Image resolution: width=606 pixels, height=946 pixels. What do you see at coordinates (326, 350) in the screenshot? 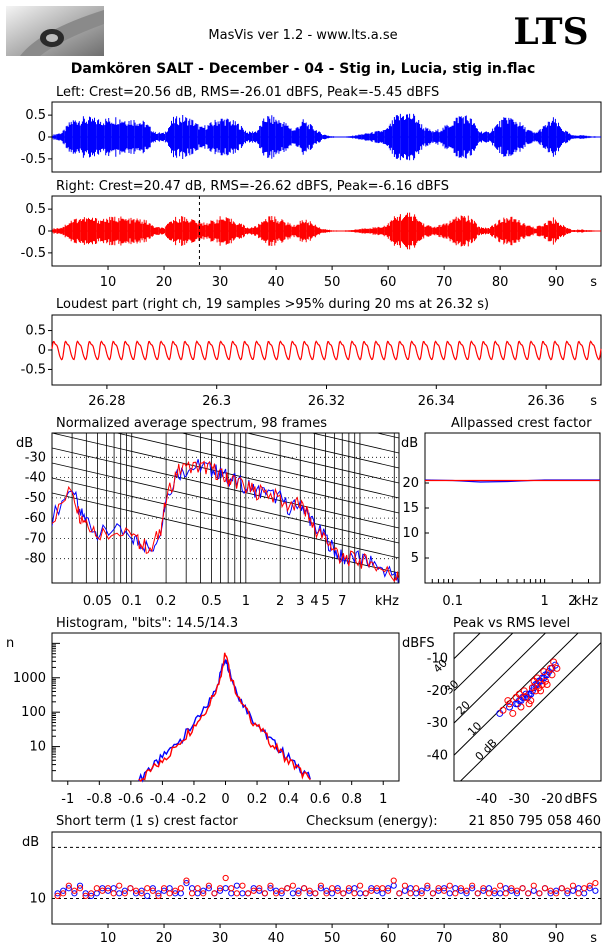
I see `loudest-waveform` at bounding box center [326, 350].